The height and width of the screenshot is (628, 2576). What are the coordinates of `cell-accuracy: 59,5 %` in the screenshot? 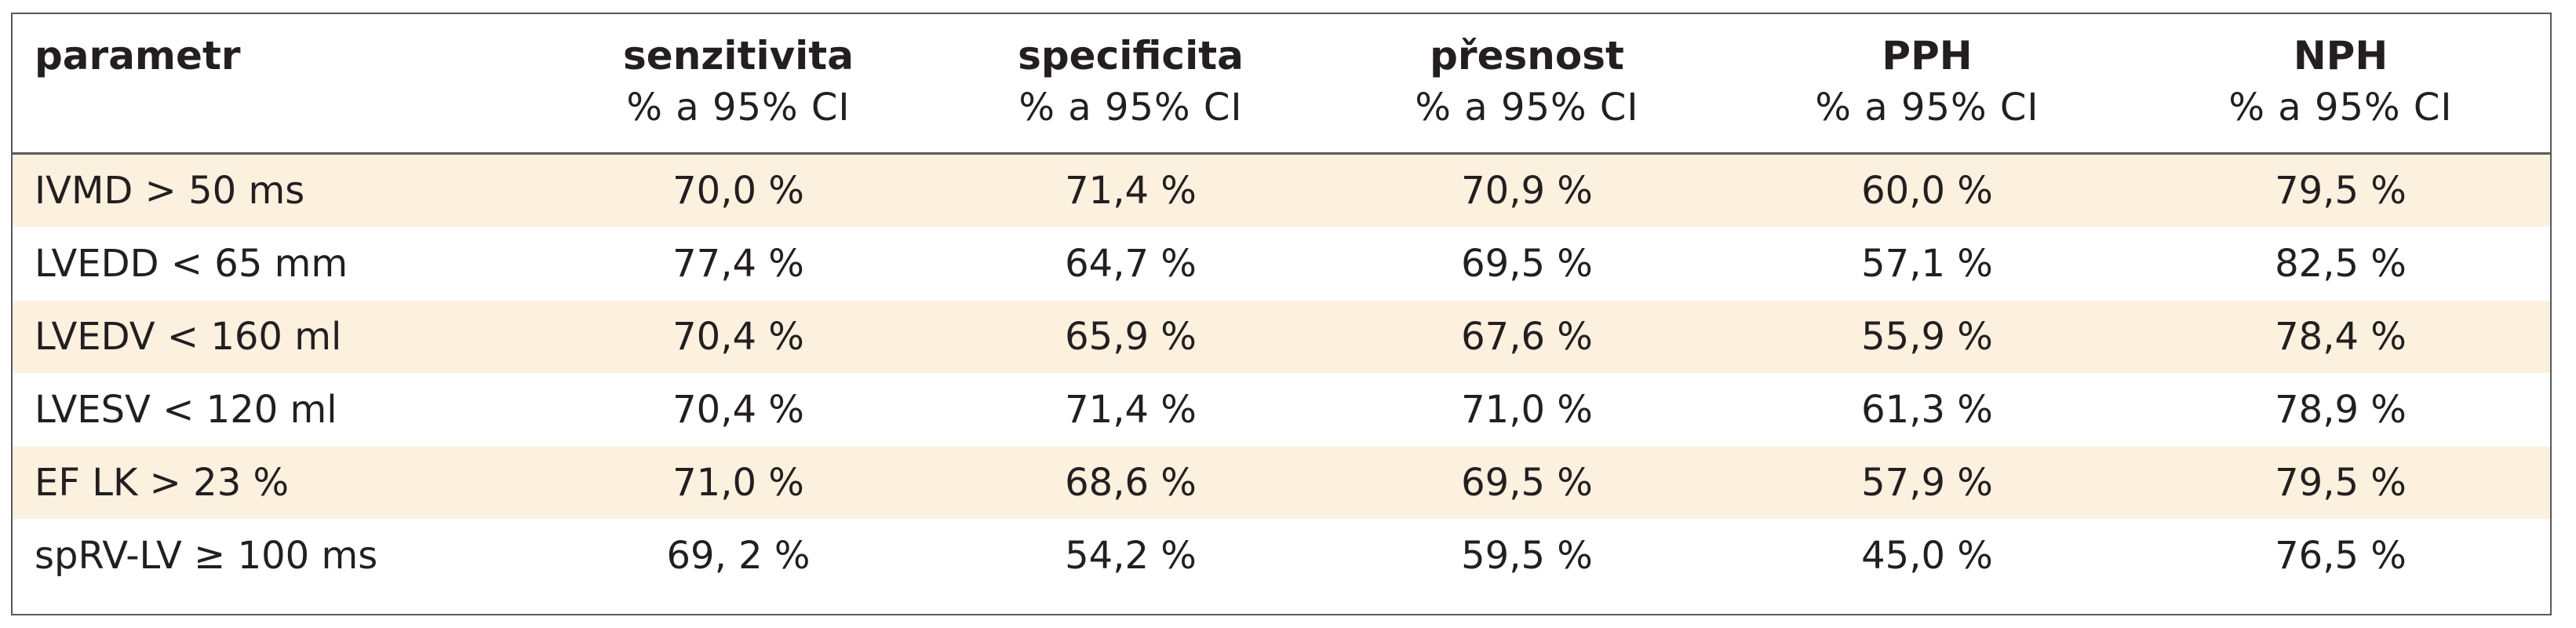 It's located at (1527, 556).